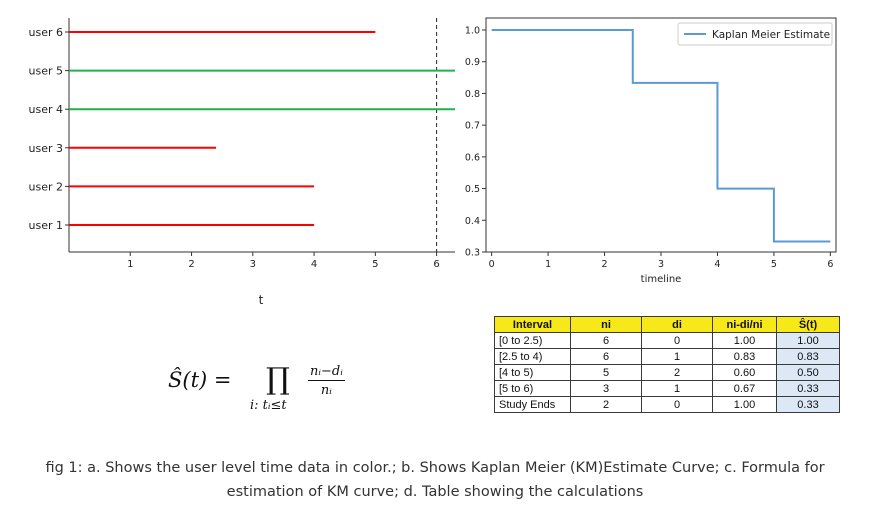 The height and width of the screenshot is (526, 870). Describe the element at coordinates (278, 379) in the screenshot. I see `formula-product-symbol: ∏` at that location.